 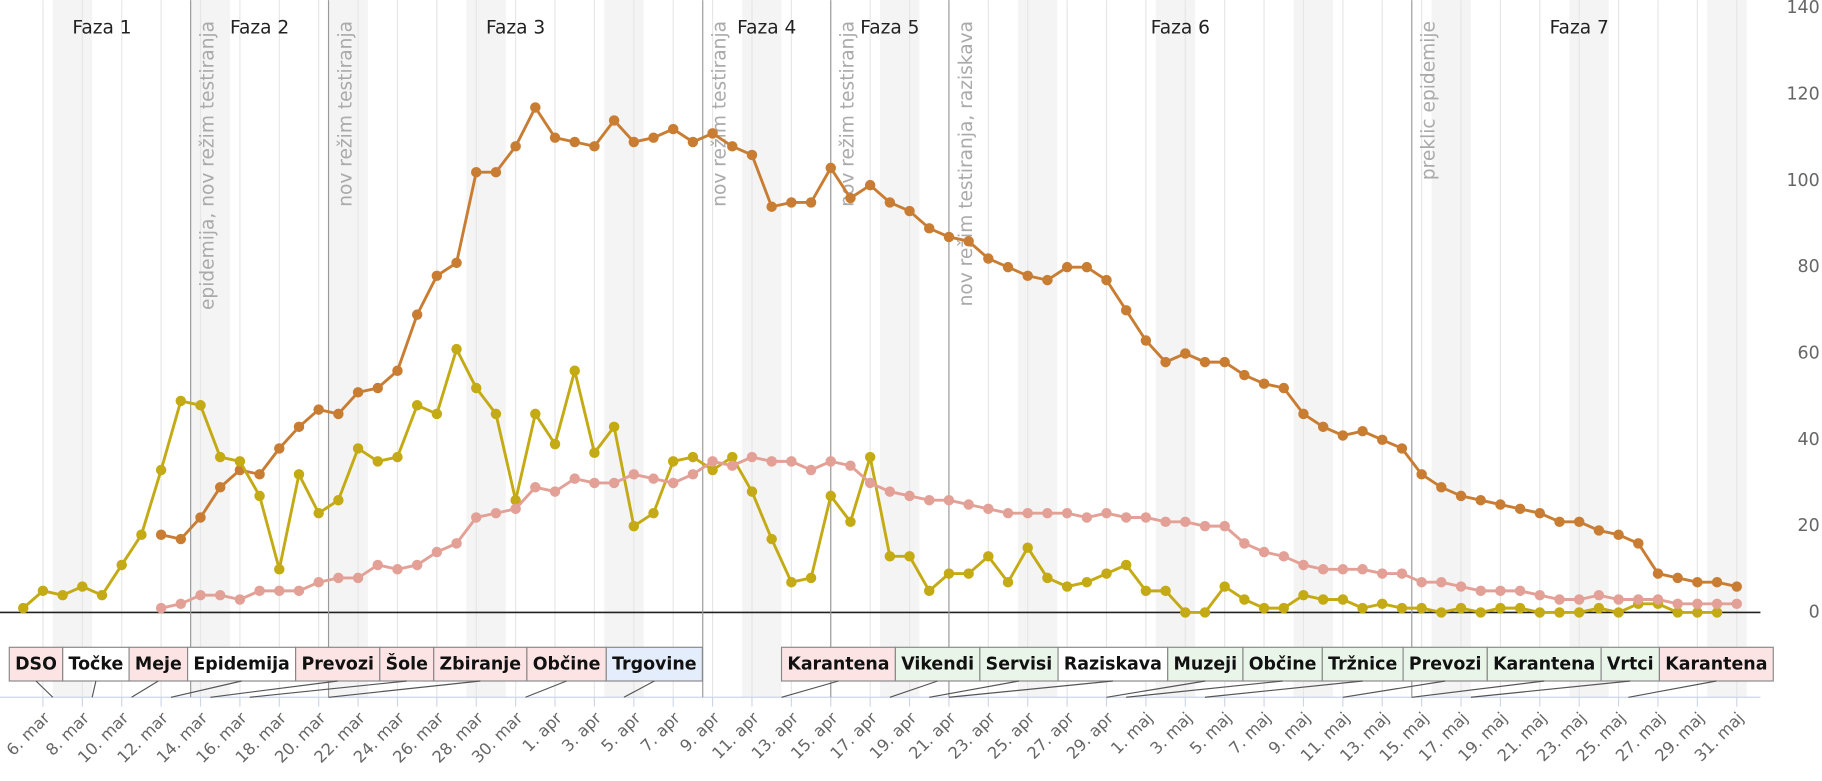 I want to click on measure: Šole, so click(x=342, y=672).